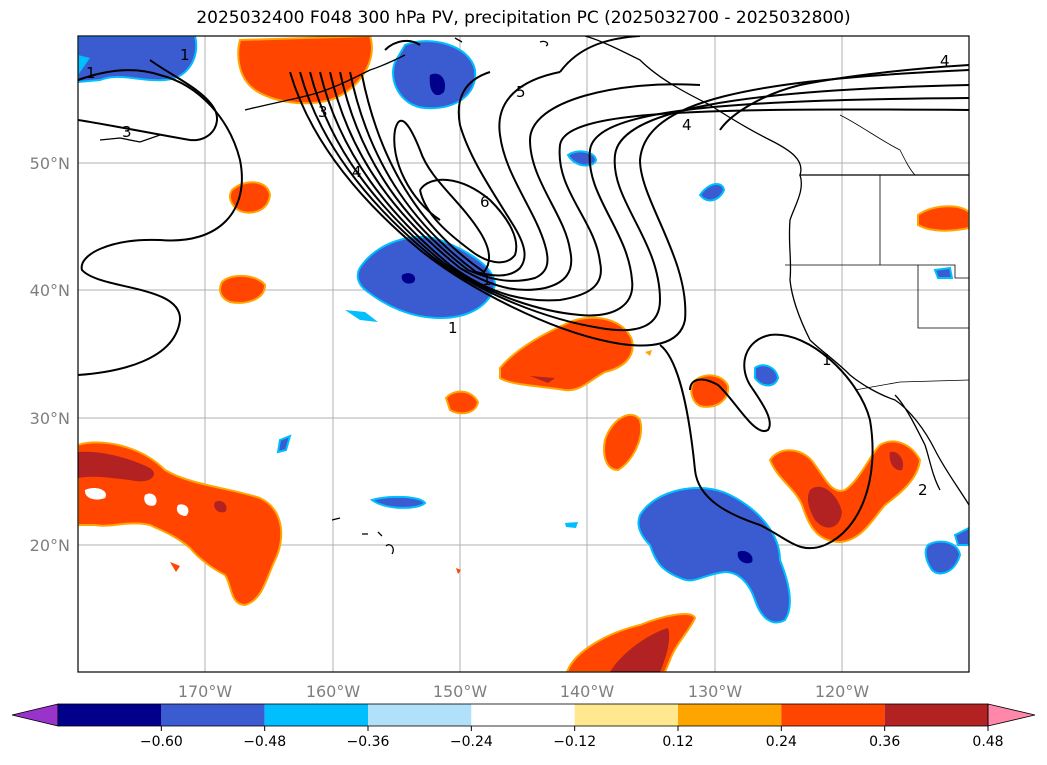  I want to click on colorbar-tick-label: 0.48, so click(987, 742).